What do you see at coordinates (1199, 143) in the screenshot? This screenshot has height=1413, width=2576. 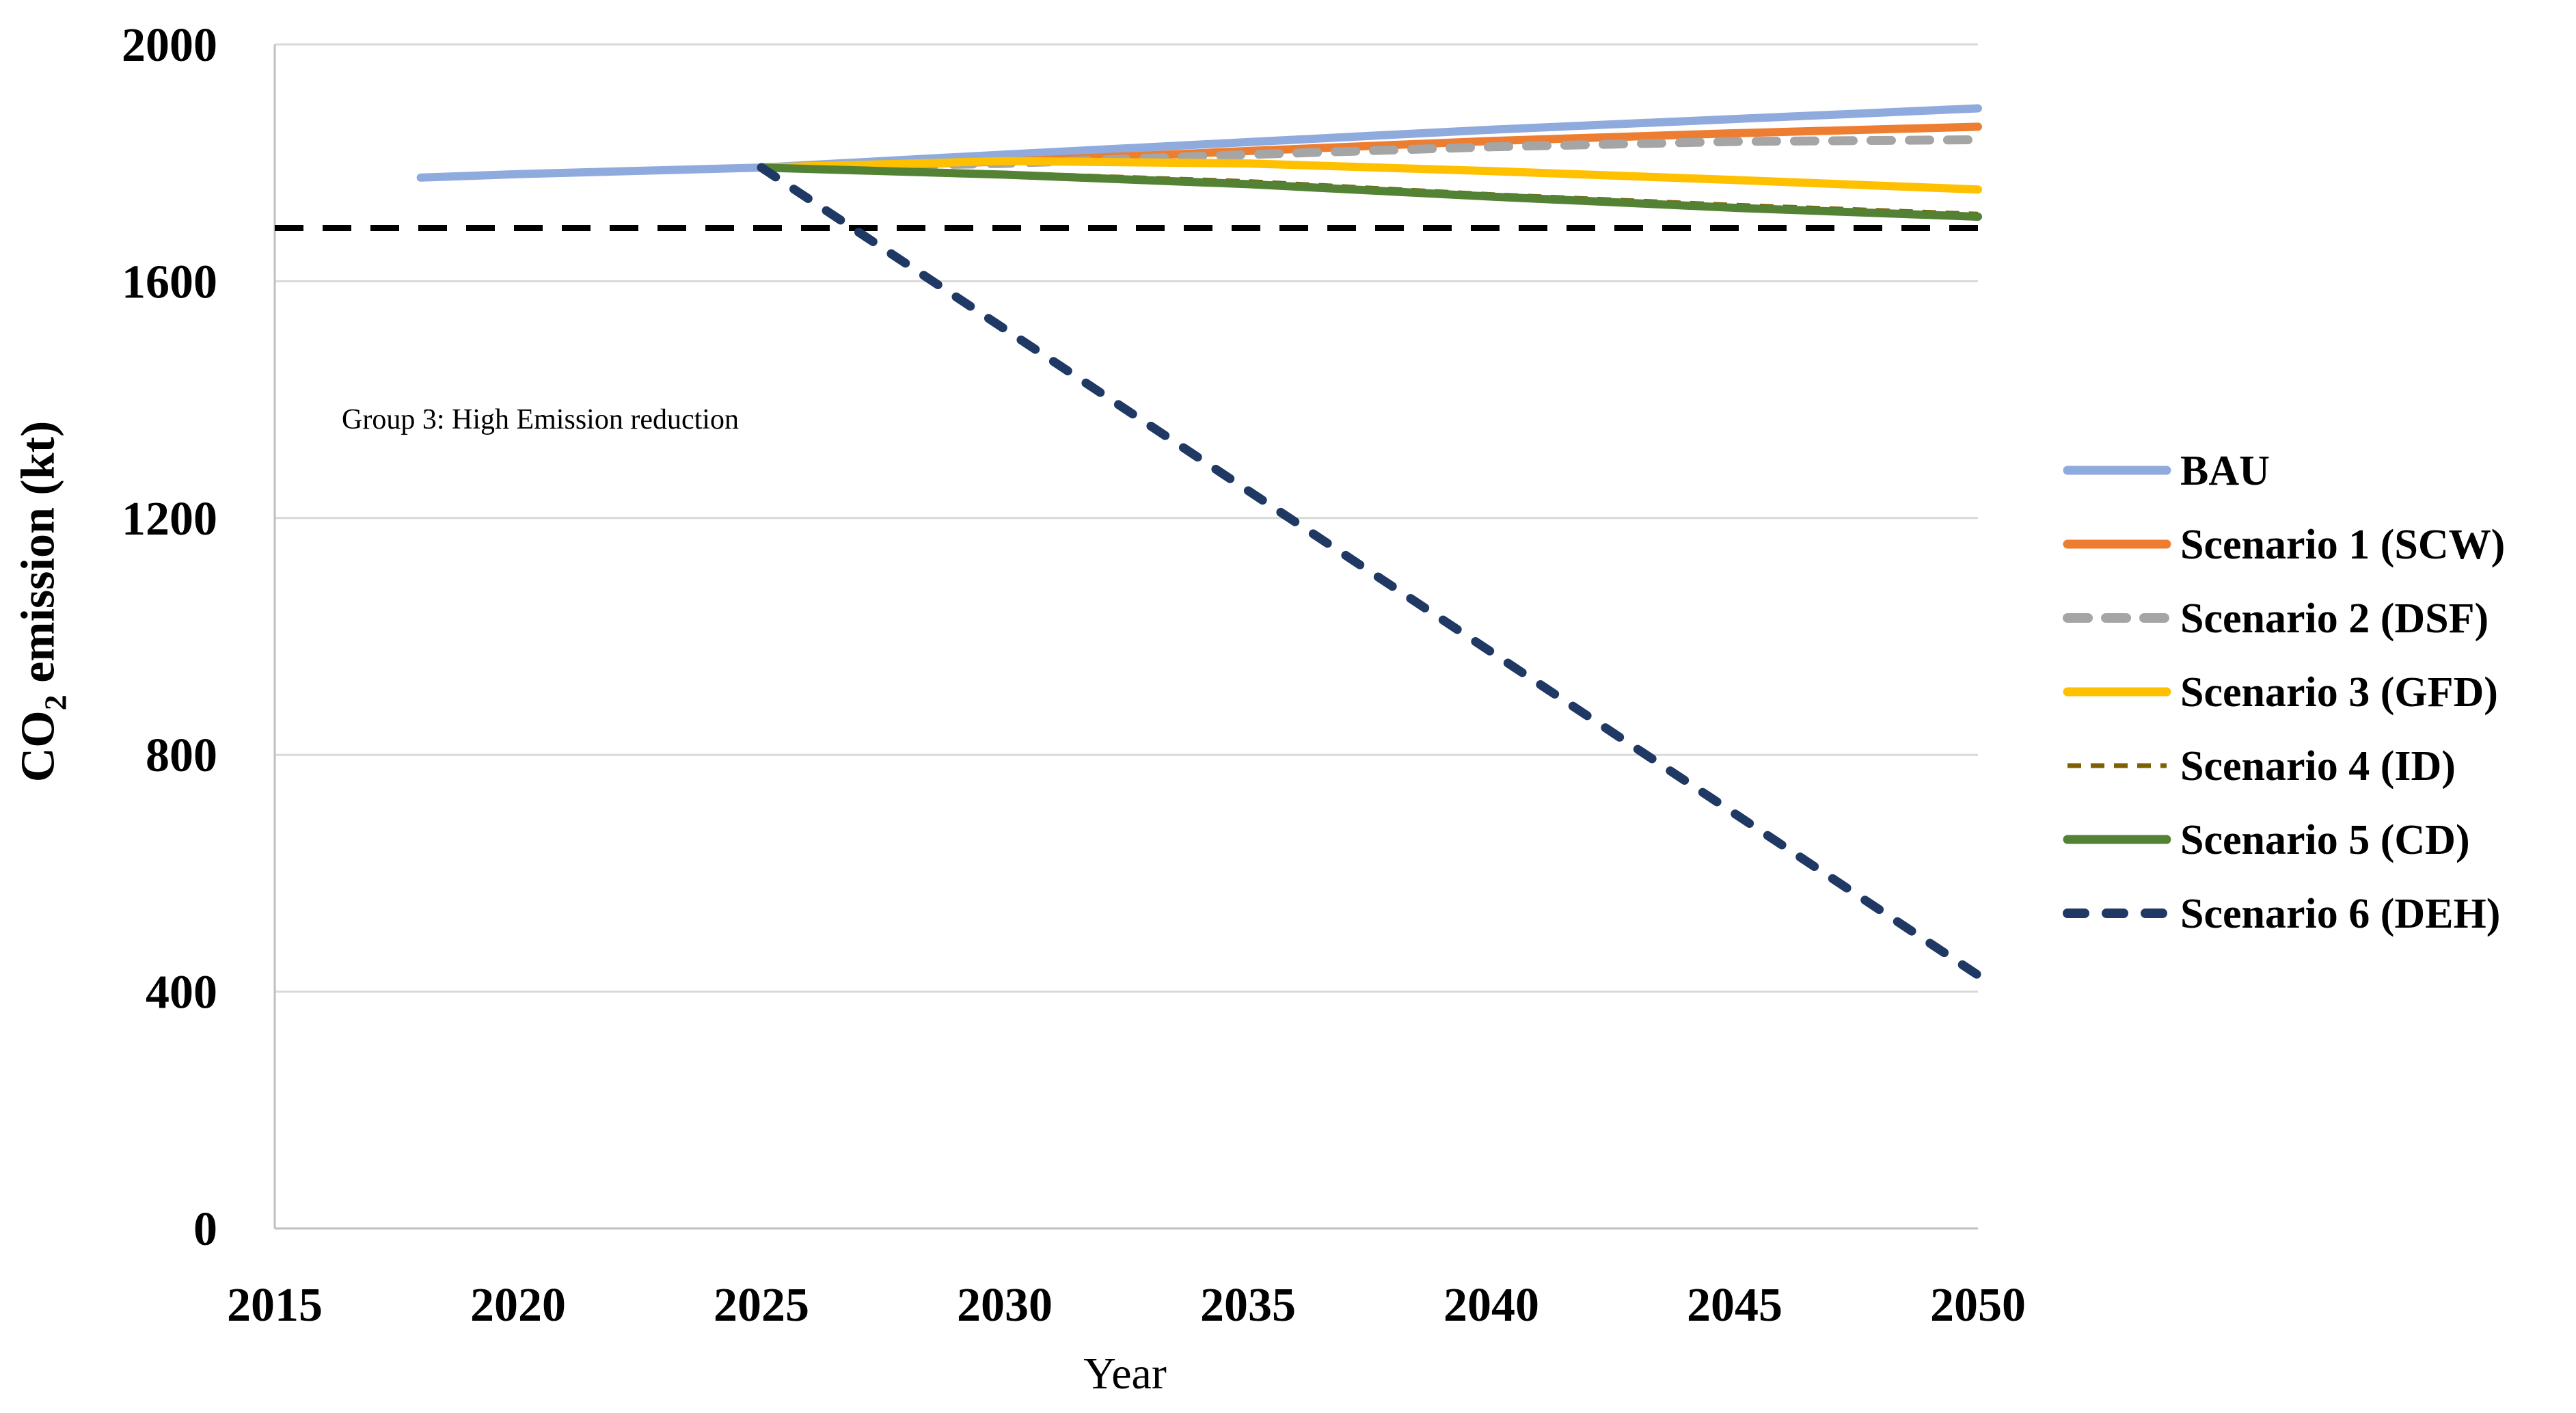 I see `series-line-bau` at bounding box center [1199, 143].